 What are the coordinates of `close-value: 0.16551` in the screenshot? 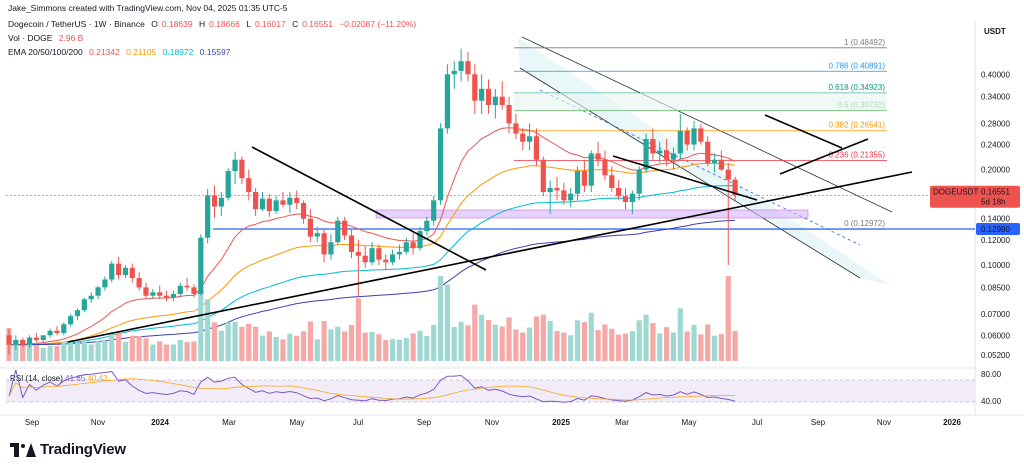 It's located at (317, 24).